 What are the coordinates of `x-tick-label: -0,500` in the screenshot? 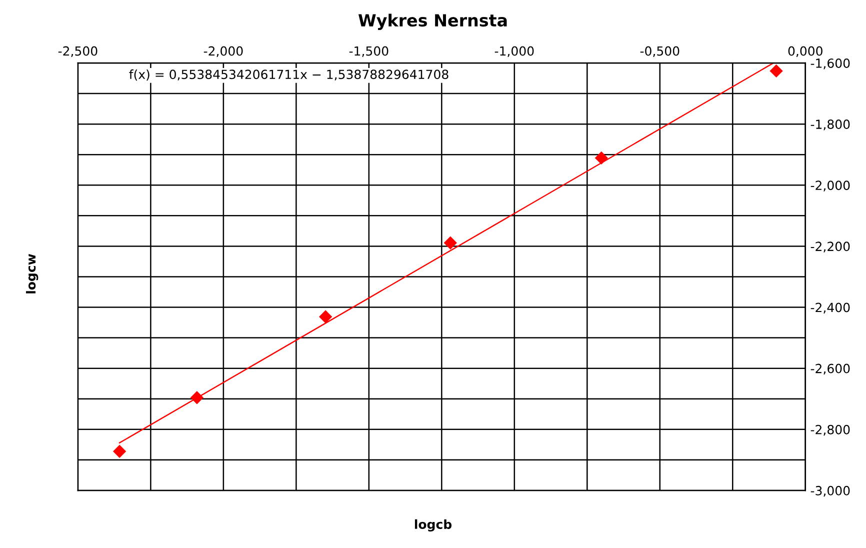 It's located at (660, 52).